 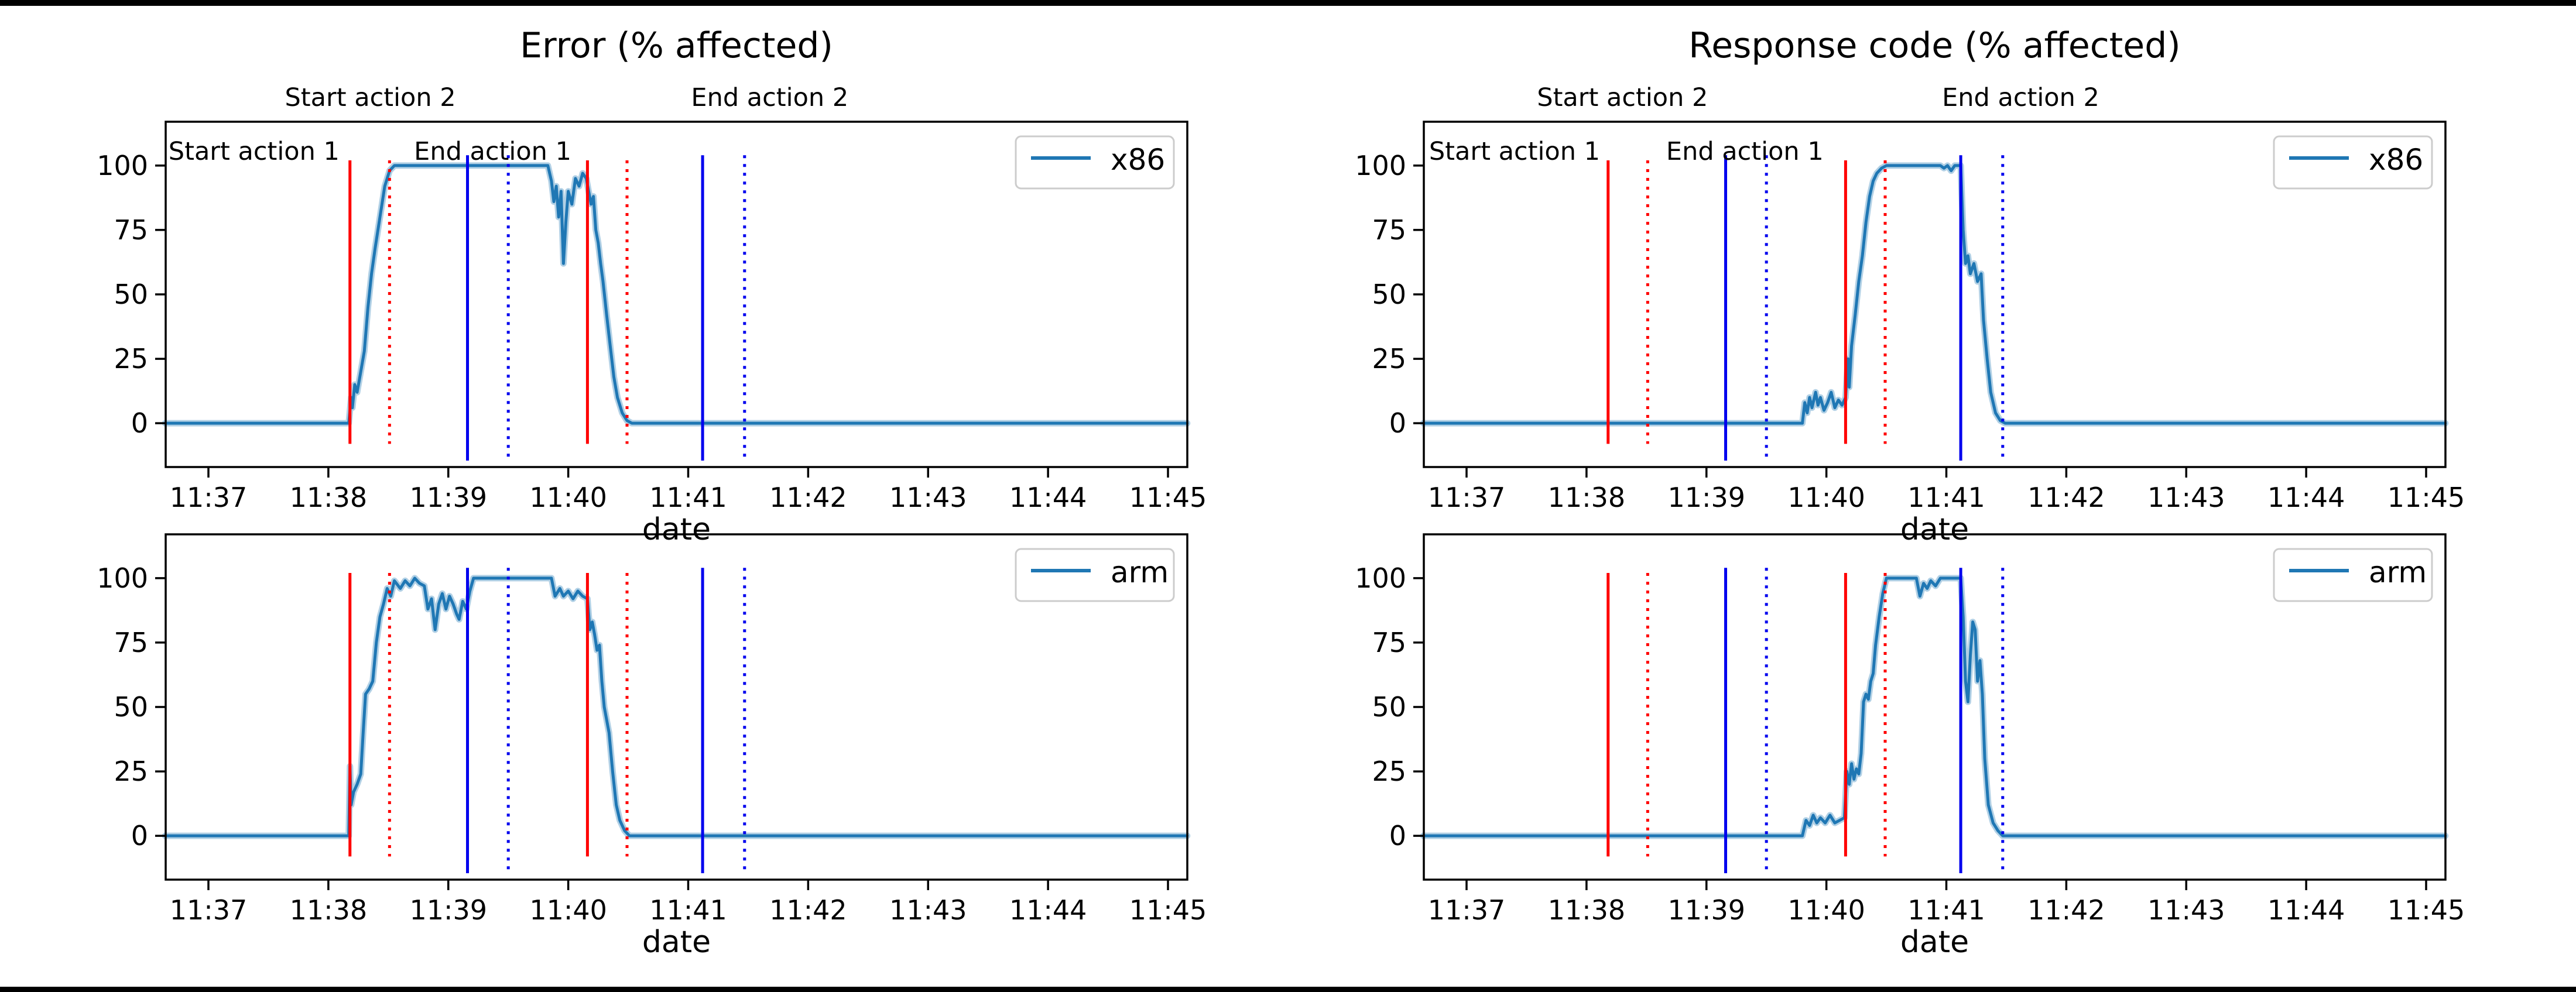 What do you see at coordinates (676, 45) in the screenshot?
I see `error-x86-title: Error (% affected)` at bounding box center [676, 45].